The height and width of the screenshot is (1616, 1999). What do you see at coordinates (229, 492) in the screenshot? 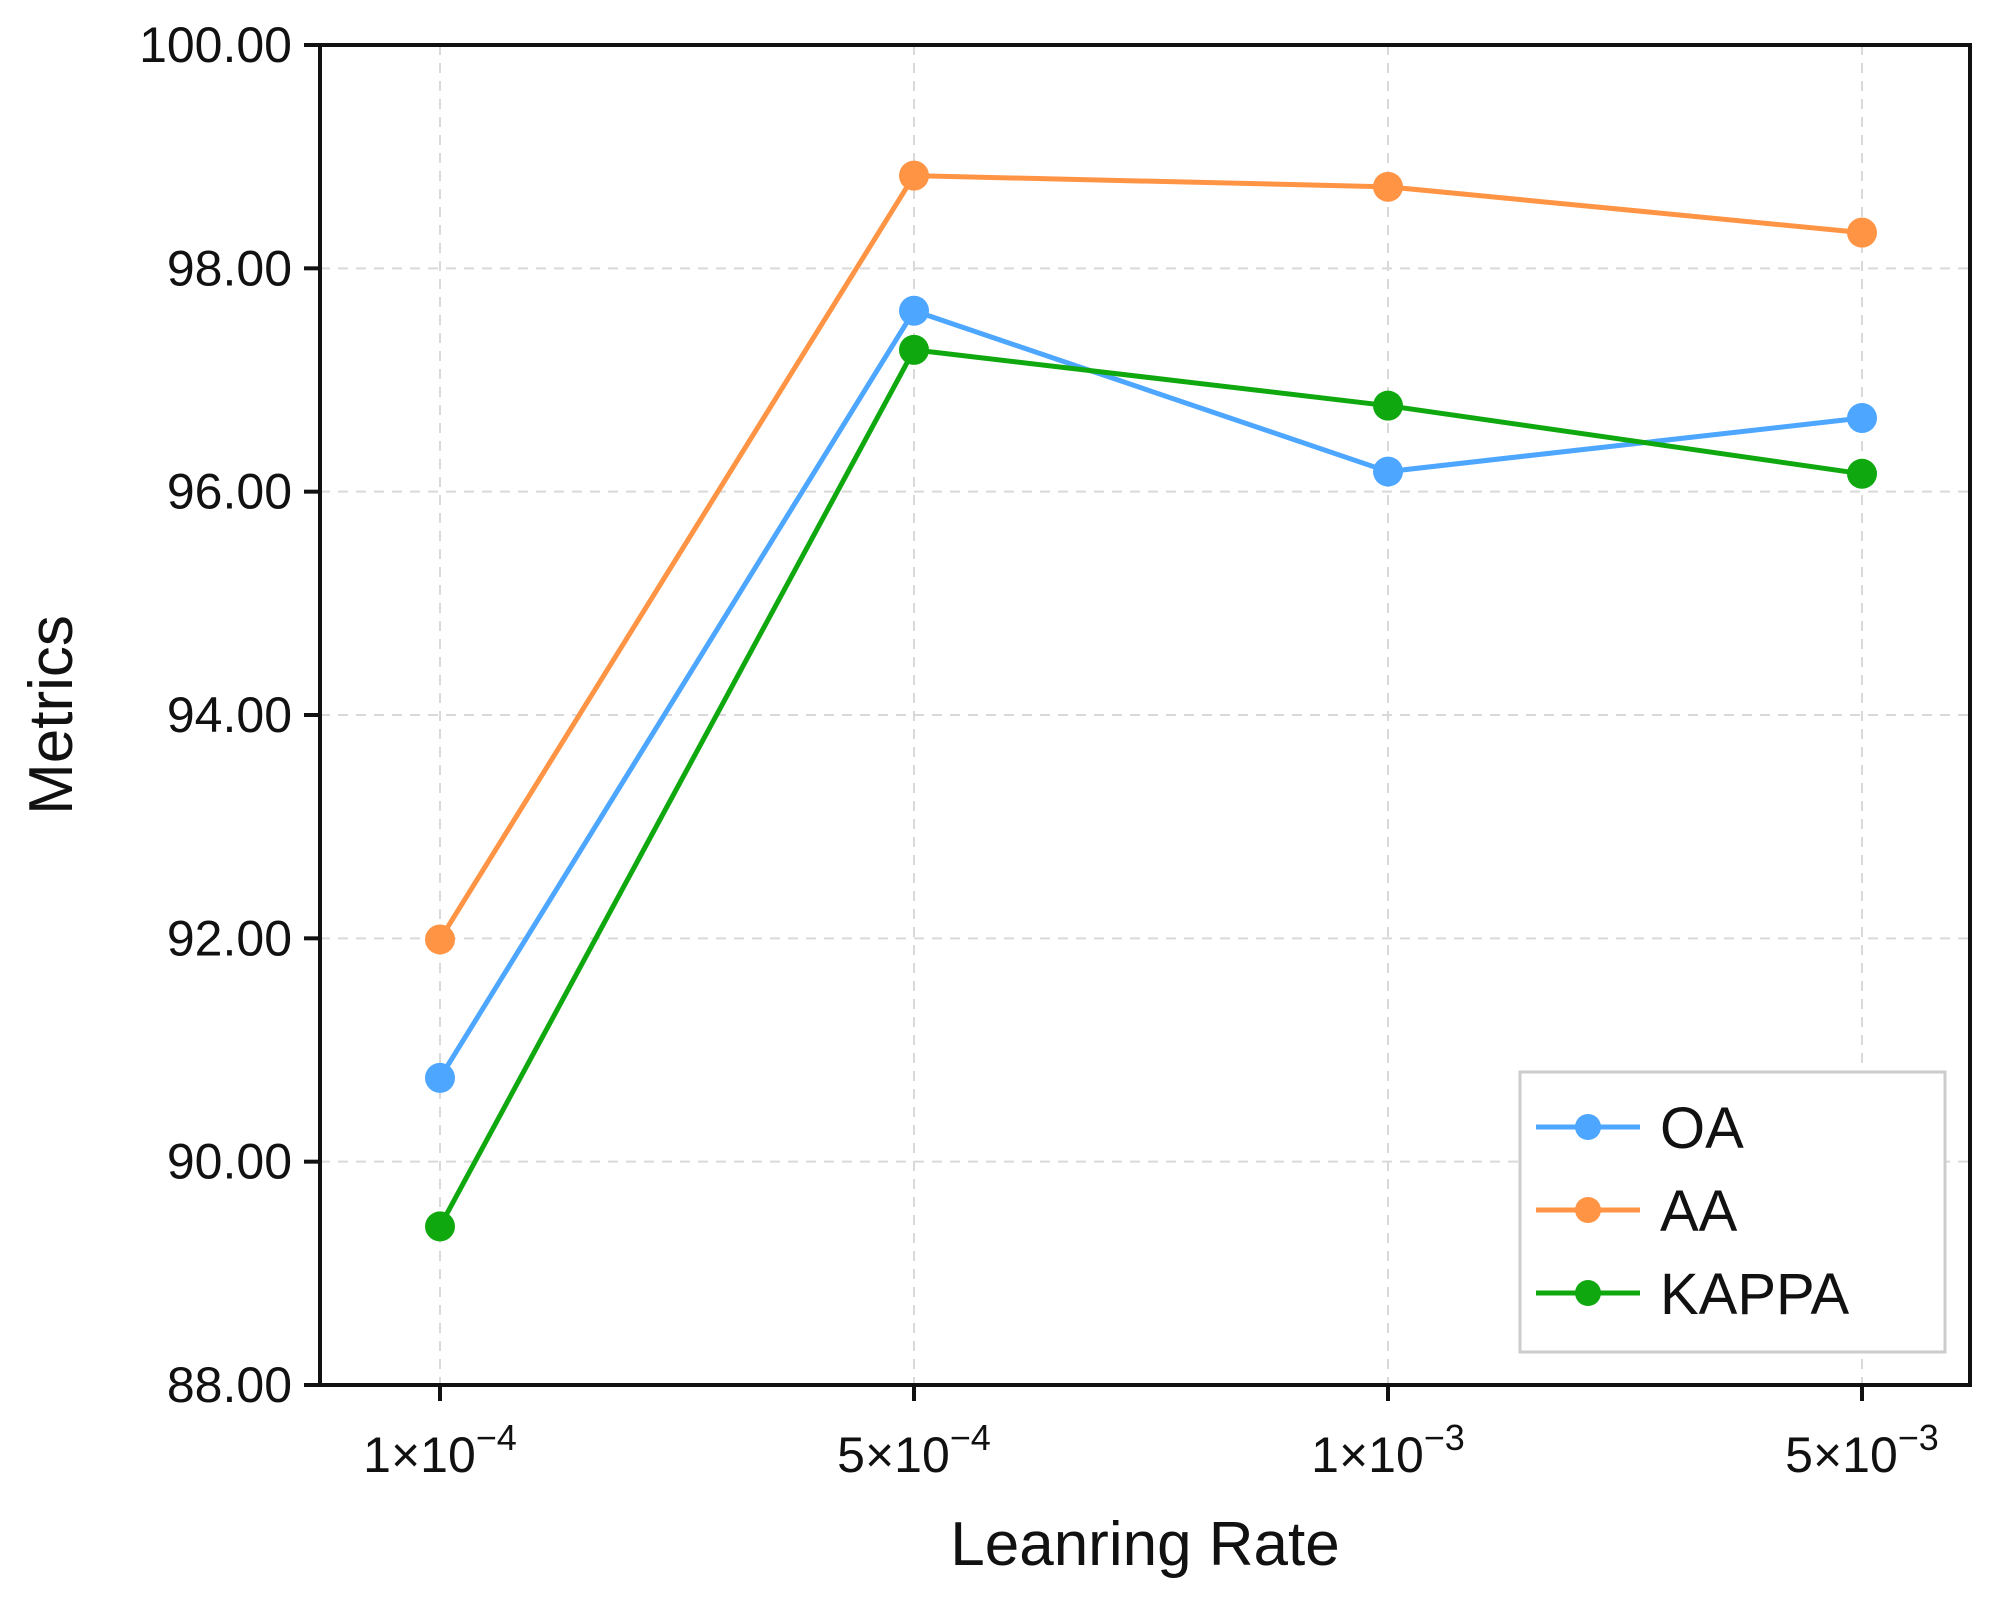
I see `y-tick-label: 96.00` at bounding box center [229, 492].